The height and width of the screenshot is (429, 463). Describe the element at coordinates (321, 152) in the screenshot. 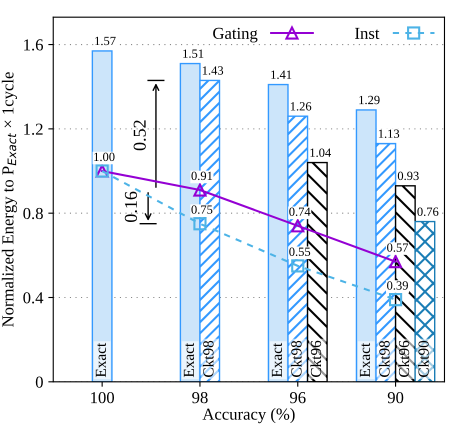

I see `data-label: 1.04` at that location.